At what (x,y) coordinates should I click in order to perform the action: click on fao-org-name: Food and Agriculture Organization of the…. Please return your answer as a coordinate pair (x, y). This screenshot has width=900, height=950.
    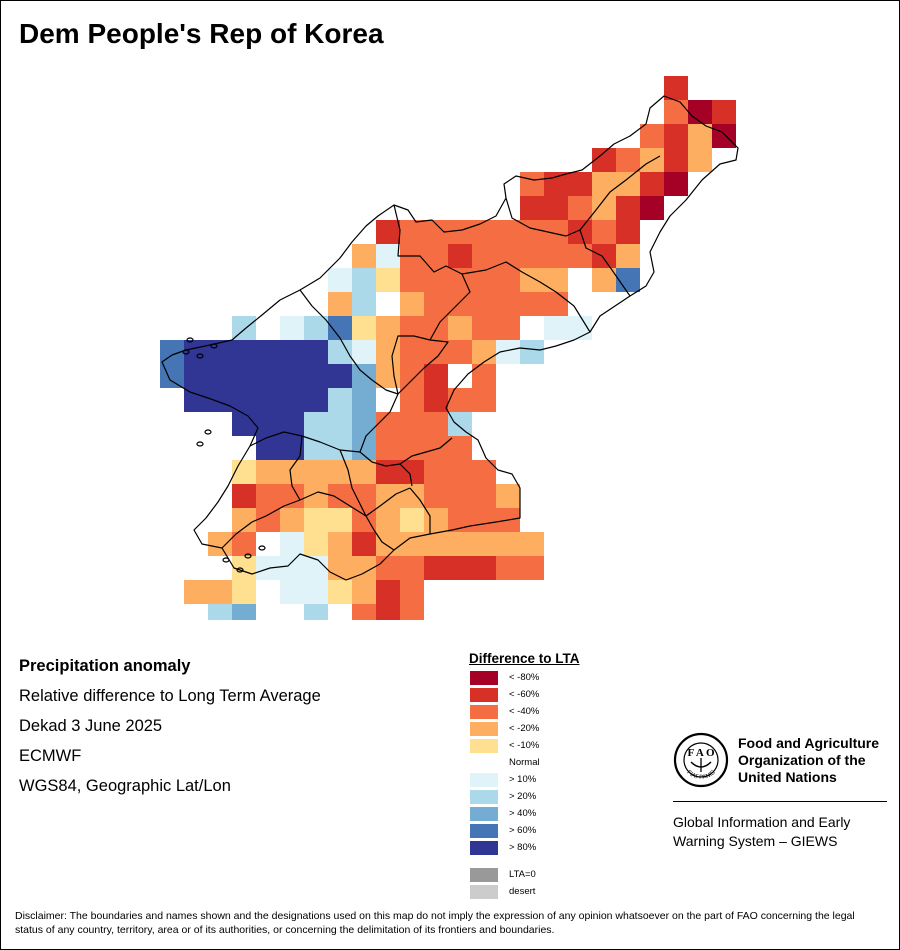
    Looking at the image, I should click on (809, 760).